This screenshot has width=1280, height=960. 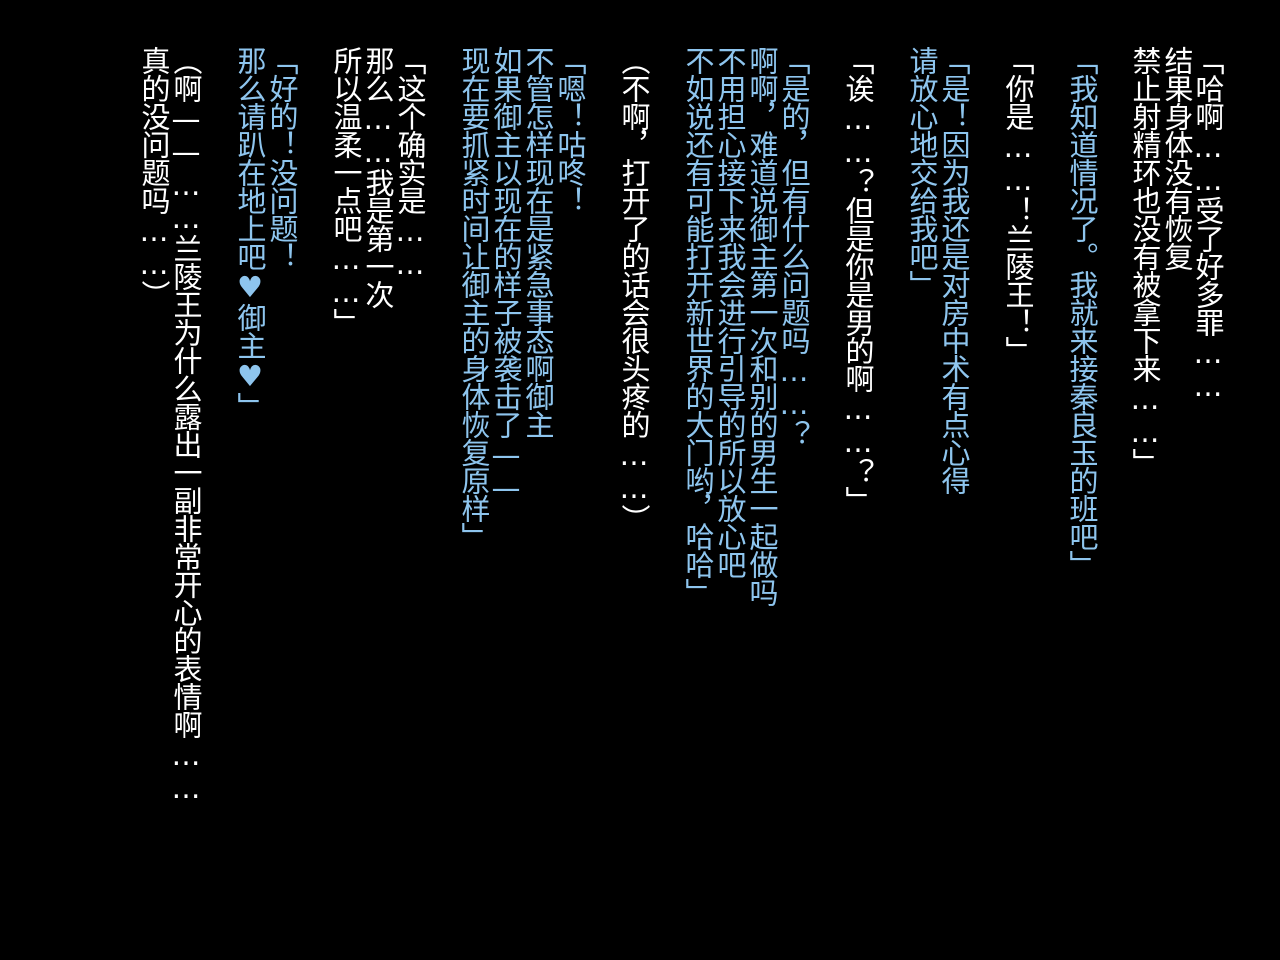 What do you see at coordinates (250, 233) in the screenshot?
I see `text-line: 那么请趴在地上吧♥御主♥」` at bounding box center [250, 233].